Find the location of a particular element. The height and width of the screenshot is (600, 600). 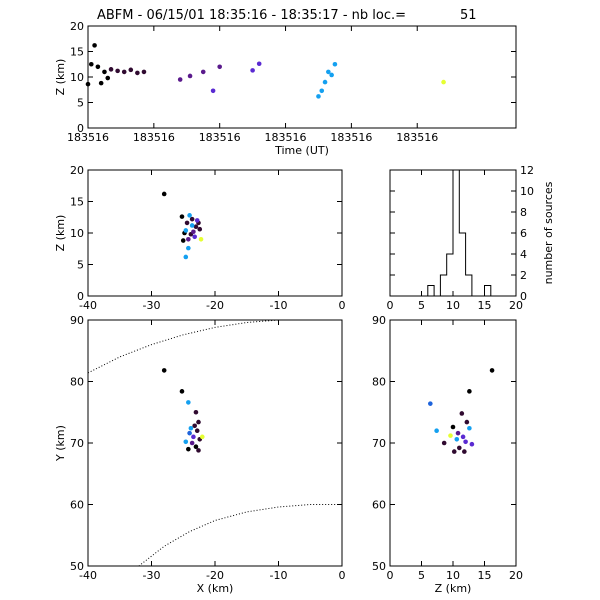

x-y-ytick-label: 60 is located at coordinates (77, 505).